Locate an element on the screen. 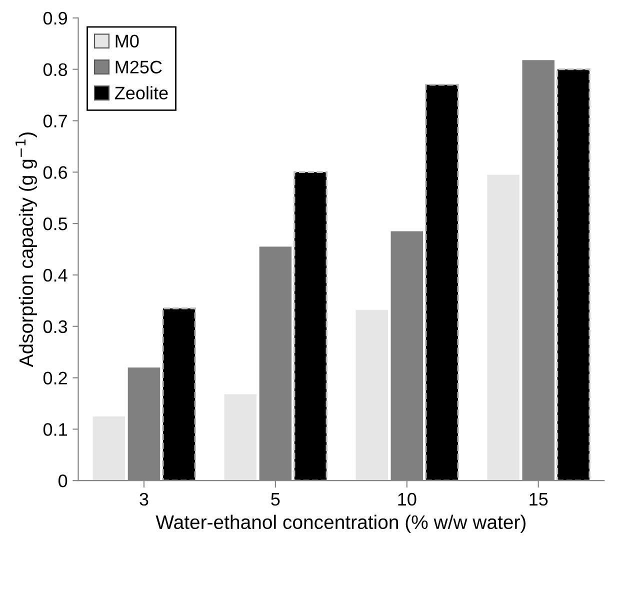 The image size is (626, 597). y-tick-label: 0 is located at coordinates (63, 481).